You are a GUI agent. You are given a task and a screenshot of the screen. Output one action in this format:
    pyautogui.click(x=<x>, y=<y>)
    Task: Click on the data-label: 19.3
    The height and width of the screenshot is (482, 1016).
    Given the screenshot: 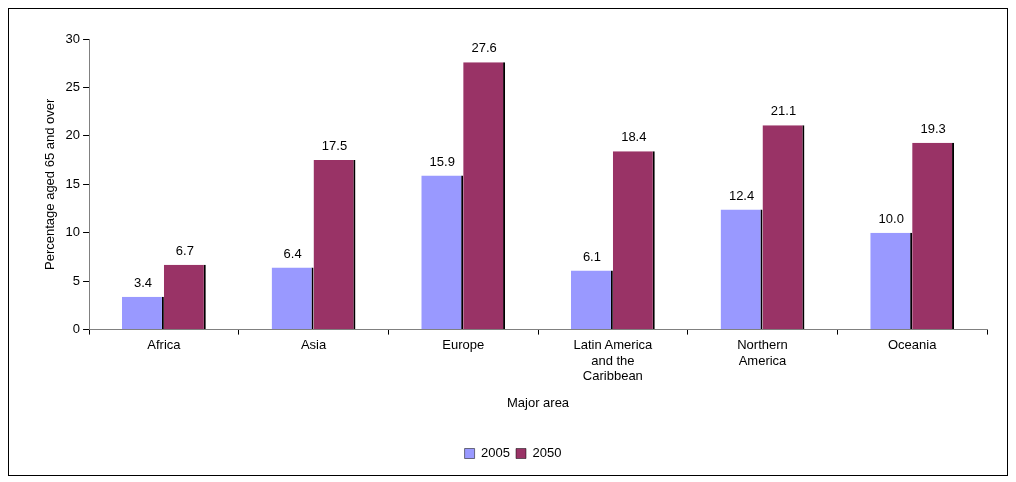 What is the action you would take?
    pyautogui.click(x=933, y=128)
    